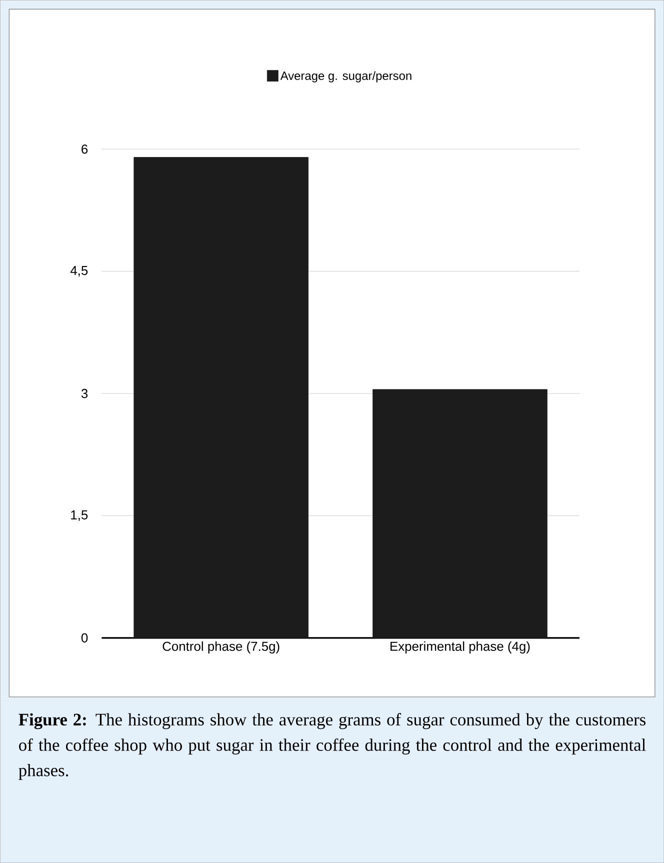 This screenshot has width=664, height=863. What do you see at coordinates (79, 271) in the screenshot?
I see `y-tick-label: 4,5` at bounding box center [79, 271].